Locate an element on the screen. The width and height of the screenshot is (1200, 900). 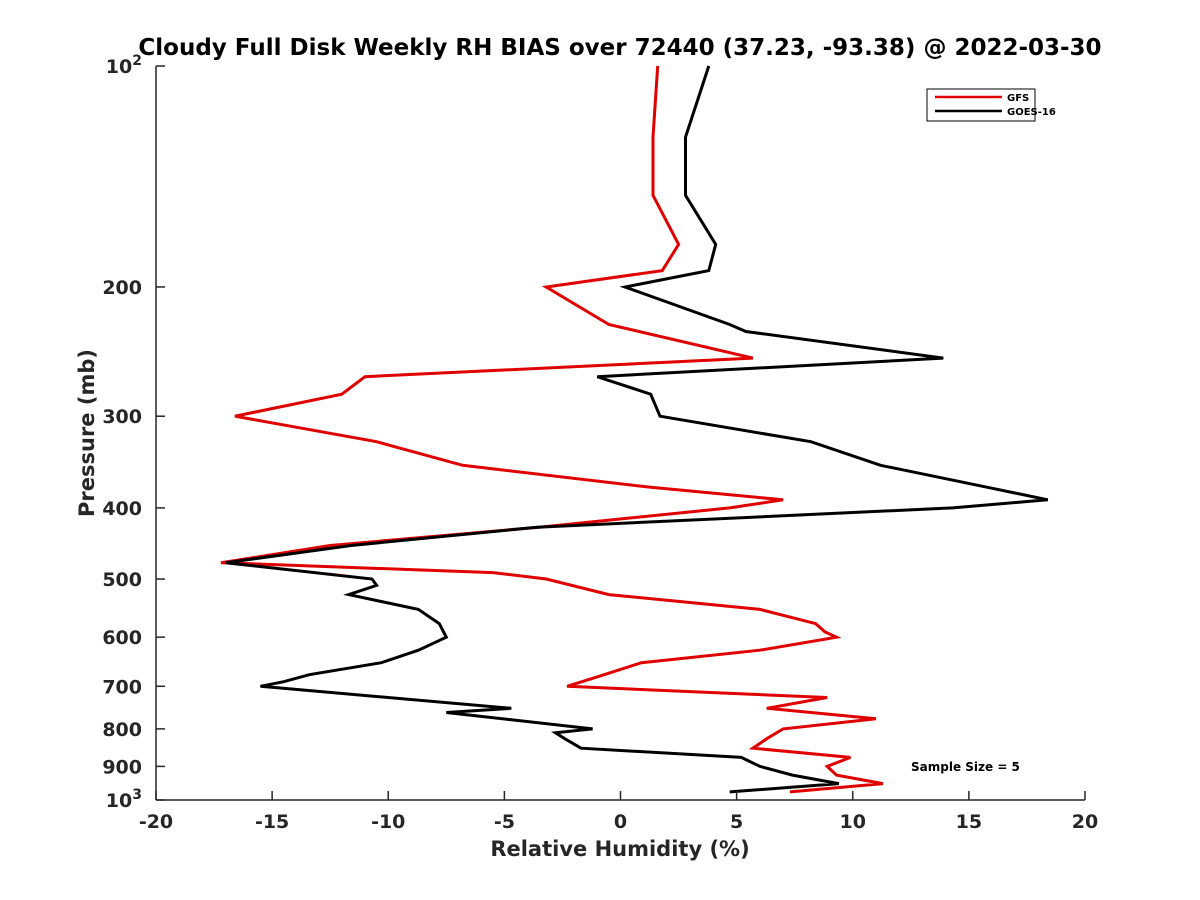
legend: GFS GOES-16 is located at coordinates (991, 105).